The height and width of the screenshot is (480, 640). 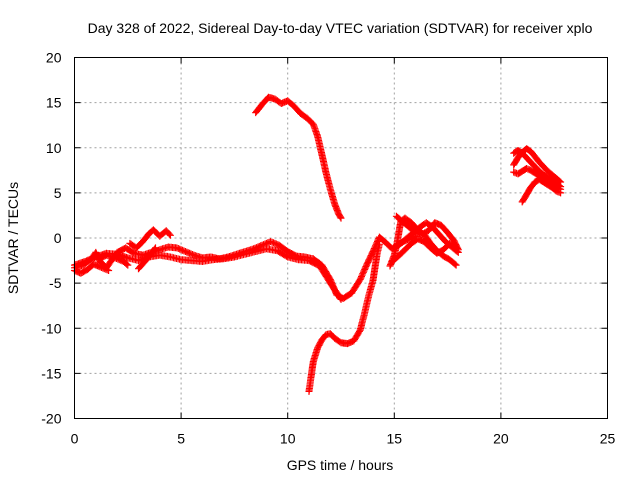 What do you see at coordinates (58, 238) in the screenshot?
I see `y-tick-label: 0` at bounding box center [58, 238].